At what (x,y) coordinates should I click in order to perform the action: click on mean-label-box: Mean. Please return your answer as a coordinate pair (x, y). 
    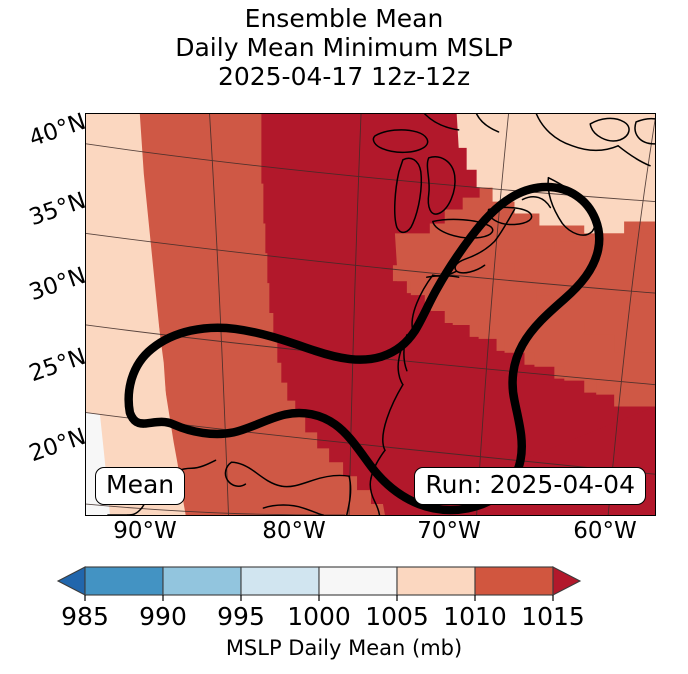
    Looking at the image, I should click on (140, 486).